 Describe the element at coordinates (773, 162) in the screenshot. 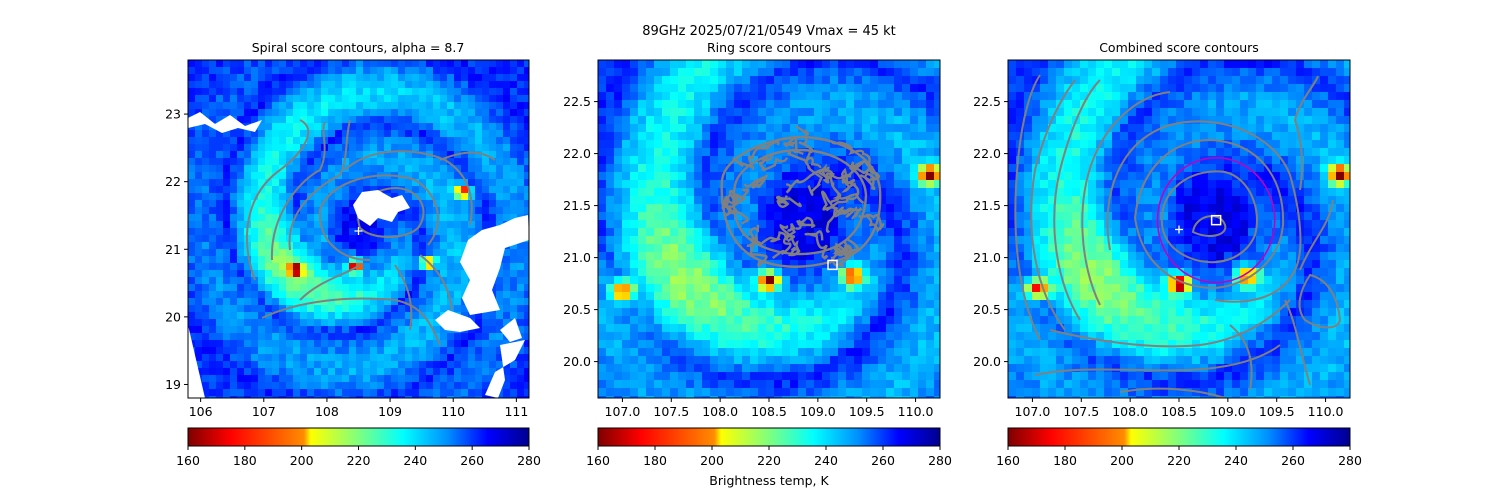

I see `ring-contour-squiggle` at that location.